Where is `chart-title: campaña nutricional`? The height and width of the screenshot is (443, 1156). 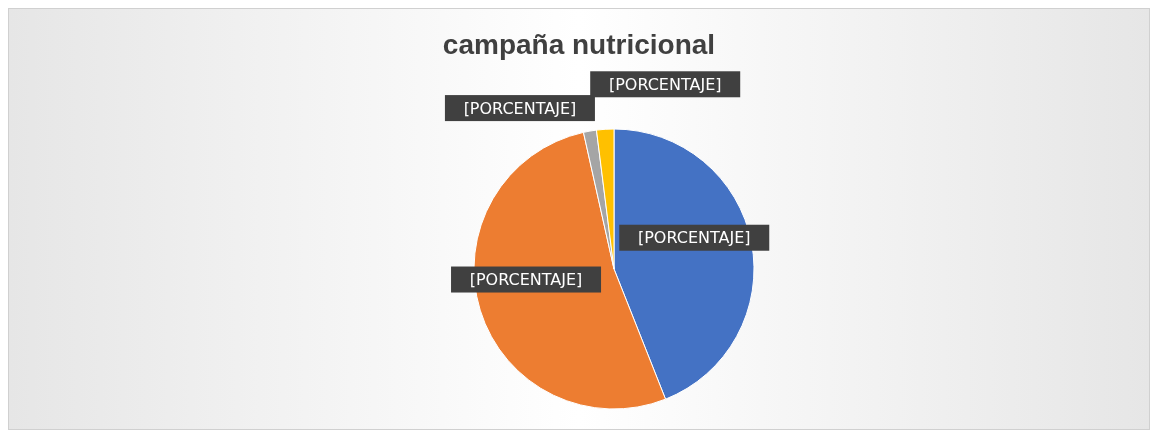
chart-title: campaña nutricional is located at coordinates (579, 45).